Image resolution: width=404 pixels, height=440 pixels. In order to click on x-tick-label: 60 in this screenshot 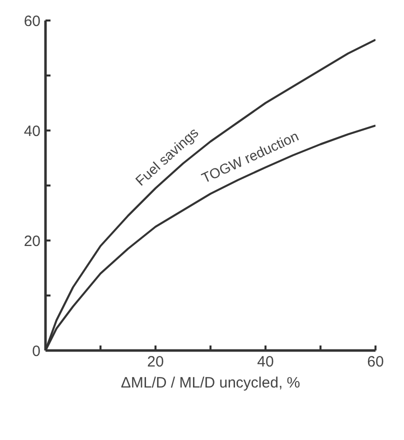, I will do `click(375, 362)`.